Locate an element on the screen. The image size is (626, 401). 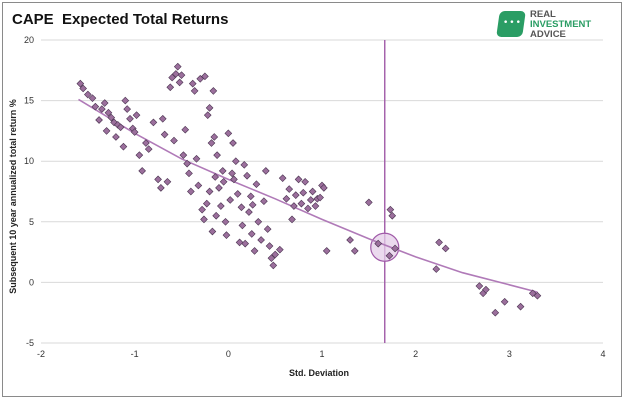
y-tick-label: -5 is located at coordinates (30, 343).